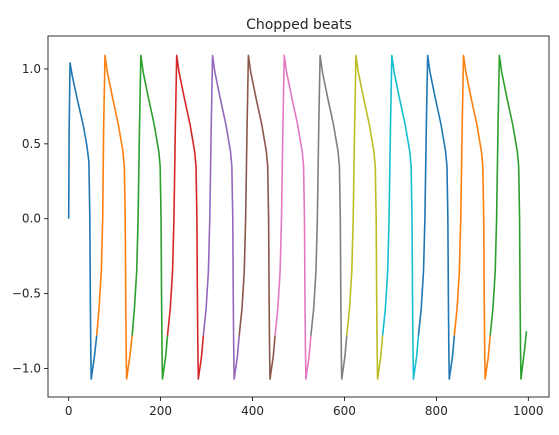  What do you see at coordinates (299, 25) in the screenshot?
I see `chart-title: Chopped beats` at bounding box center [299, 25].